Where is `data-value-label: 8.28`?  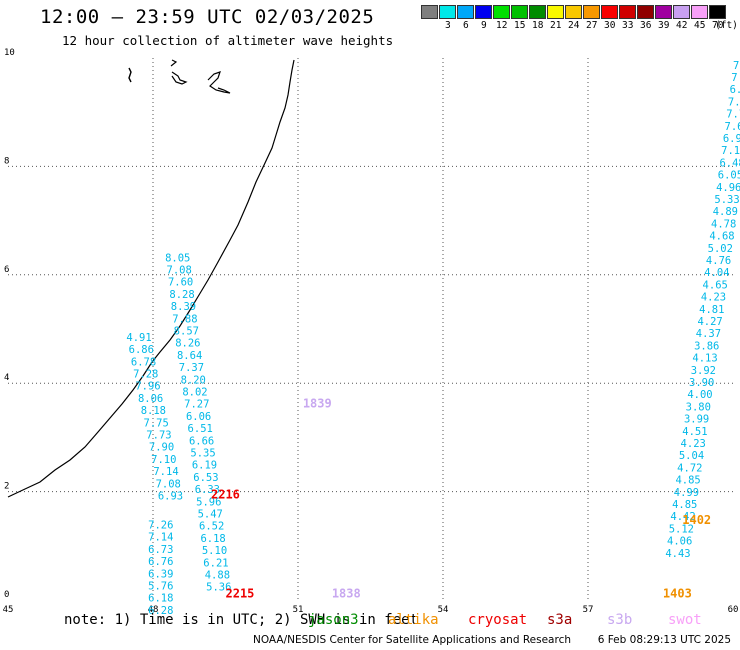 data-value-label: 8.28 is located at coordinates (181, 295).